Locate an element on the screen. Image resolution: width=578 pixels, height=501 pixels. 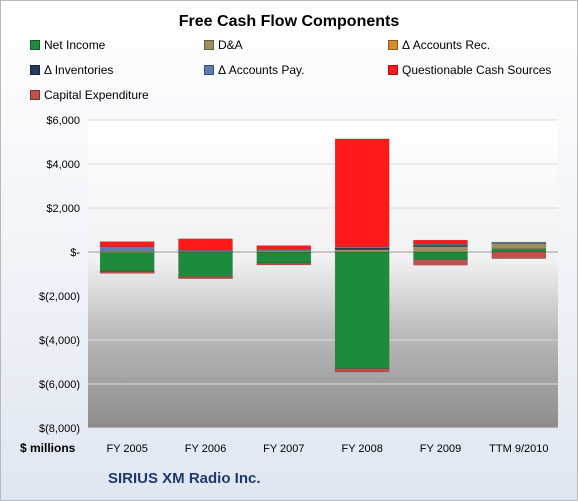
legend-item: Δ Inventories is located at coordinates (71, 70).